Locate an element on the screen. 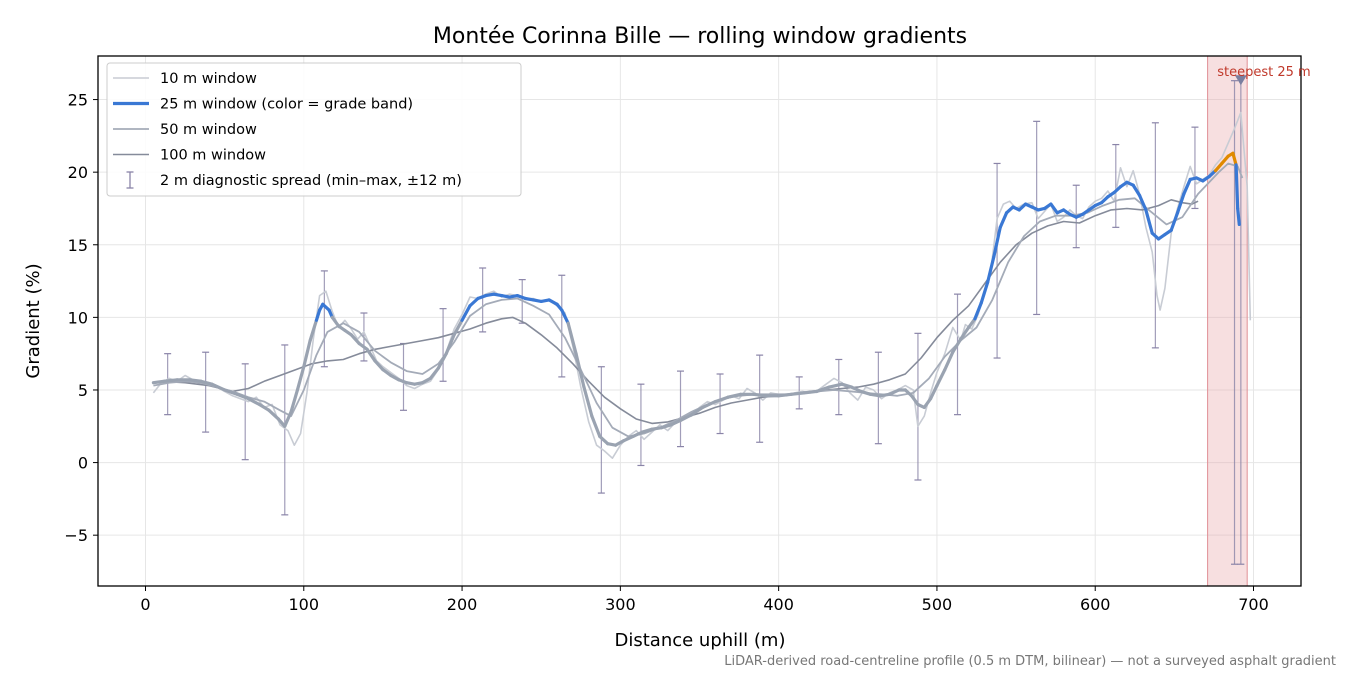 Image resolution: width=1350 pixels, height=675 pixels. legend-label: 100 m window is located at coordinates (213, 156).